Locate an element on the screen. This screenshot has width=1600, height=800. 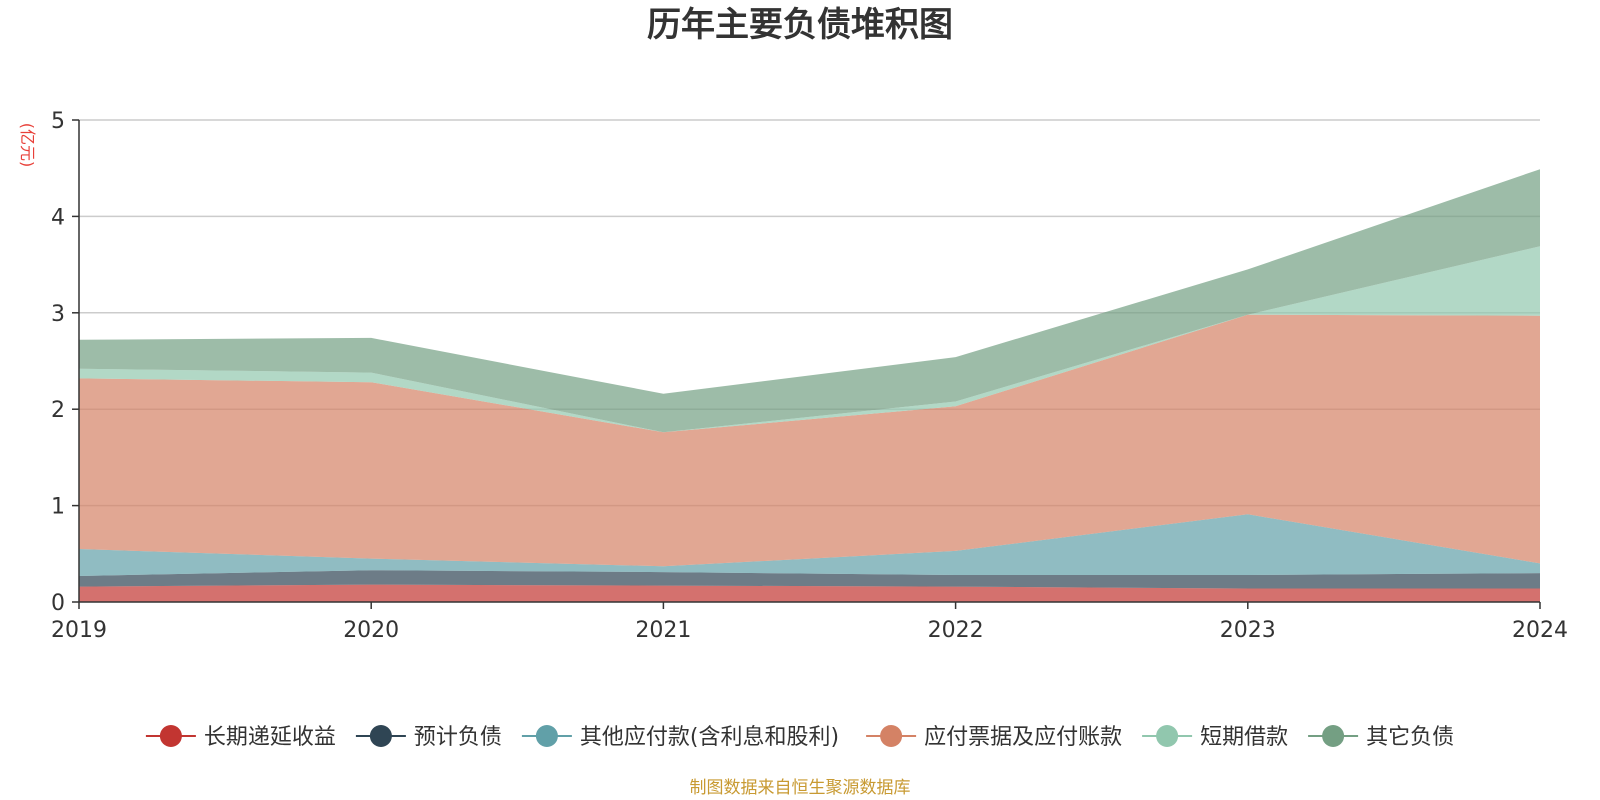
legend-item-3: 应付票据及应付账款 is located at coordinates (994, 737).